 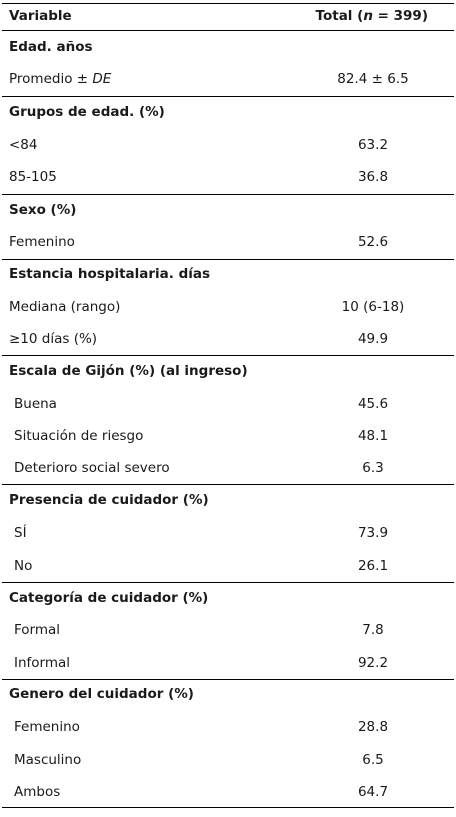 What do you see at coordinates (373, 533) in the screenshot?
I see `row-value: 73.9` at bounding box center [373, 533].